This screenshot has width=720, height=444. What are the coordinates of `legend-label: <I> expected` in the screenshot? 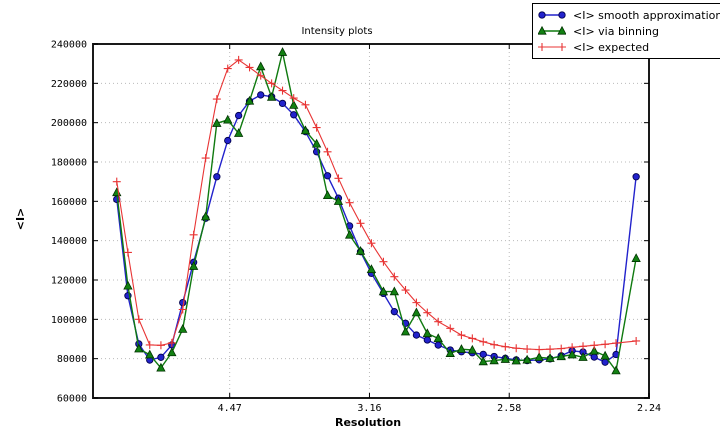 It's located at (611, 47).